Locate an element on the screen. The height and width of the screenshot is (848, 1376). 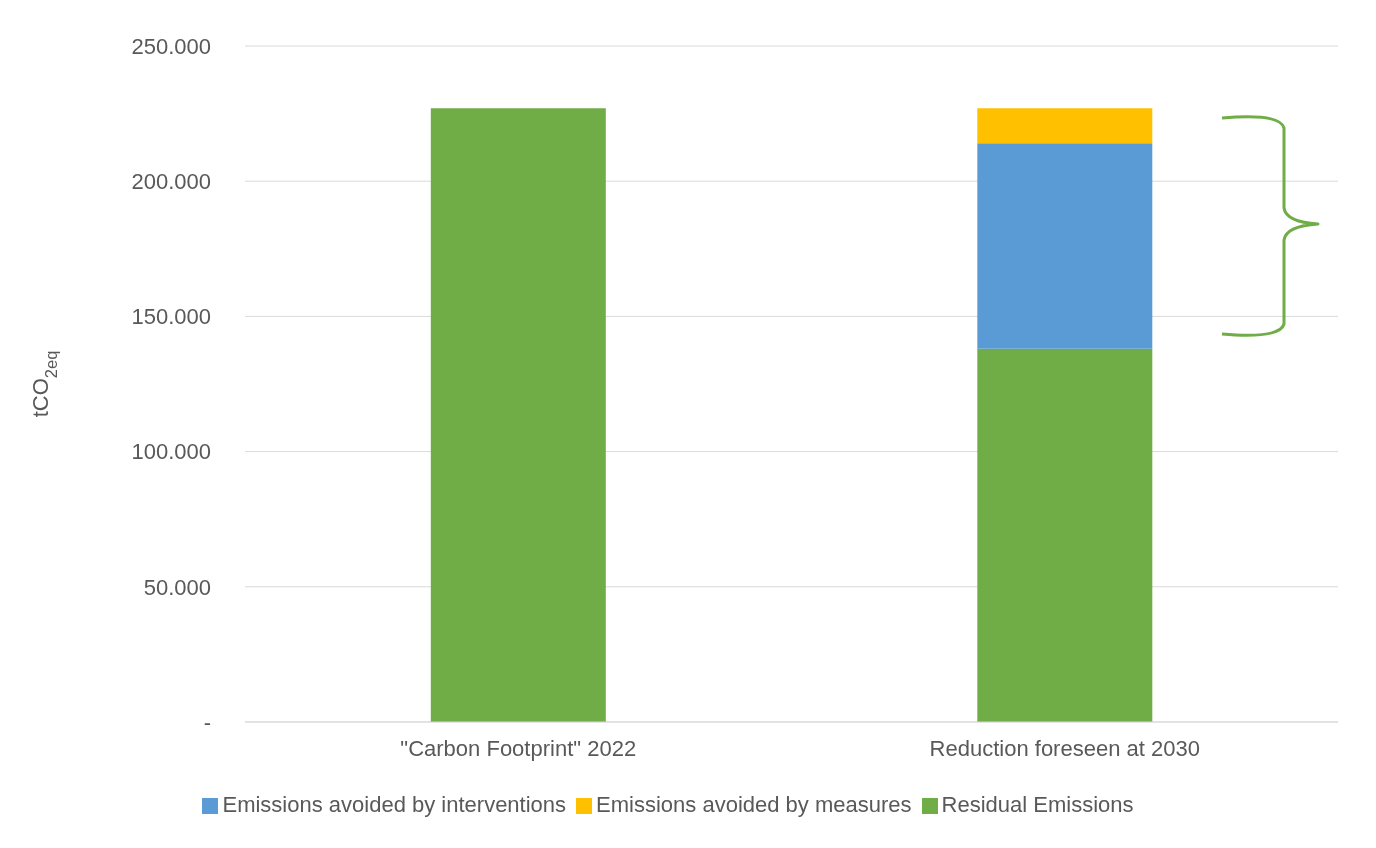
y-tick-label: 150.000 is located at coordinates (171, 317).